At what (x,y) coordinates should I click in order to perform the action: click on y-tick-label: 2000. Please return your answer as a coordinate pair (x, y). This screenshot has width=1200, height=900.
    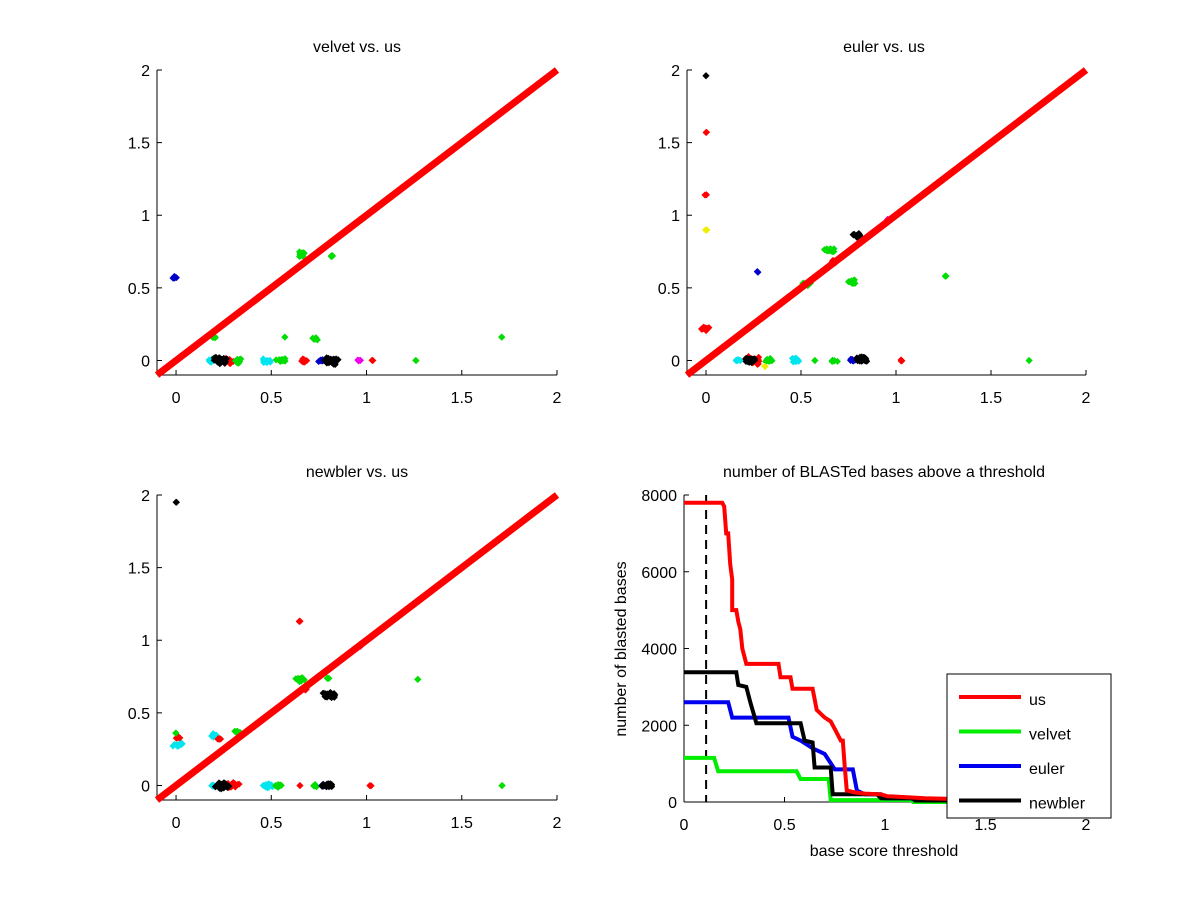
    Looking at the image, I should click on (659, 726).